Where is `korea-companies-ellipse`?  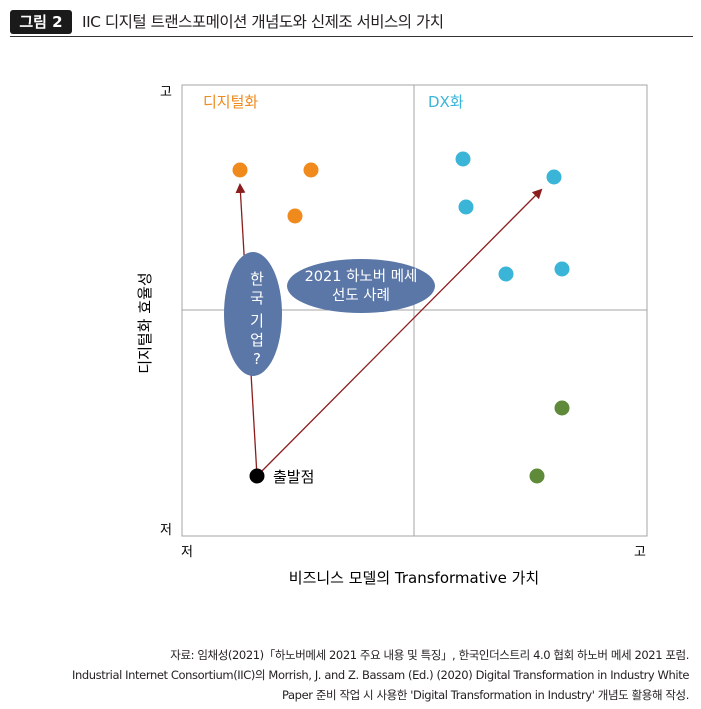
korea-companies-ellipse is located at coordinates (253, 314).